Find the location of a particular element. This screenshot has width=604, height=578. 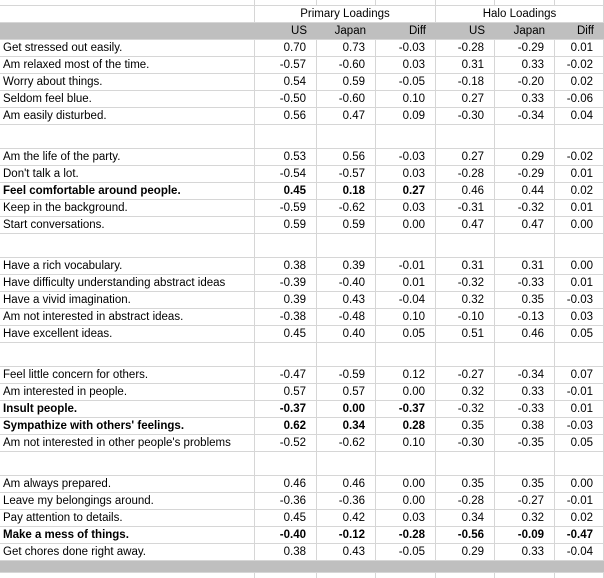

value-cell: -0.03 is located at coordinates (579, 426).